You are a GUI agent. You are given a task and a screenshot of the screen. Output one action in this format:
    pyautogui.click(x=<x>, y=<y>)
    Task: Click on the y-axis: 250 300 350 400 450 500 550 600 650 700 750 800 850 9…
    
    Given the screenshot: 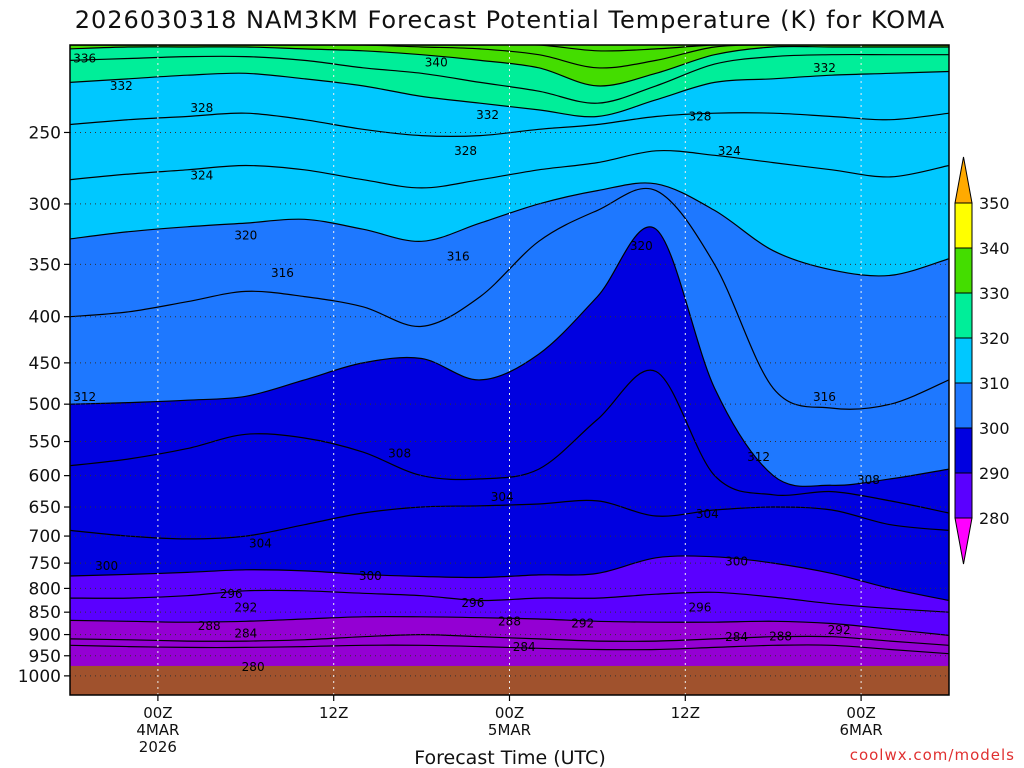 What is the action you would take?
    pyautogui.click(x=44, y=405)
    